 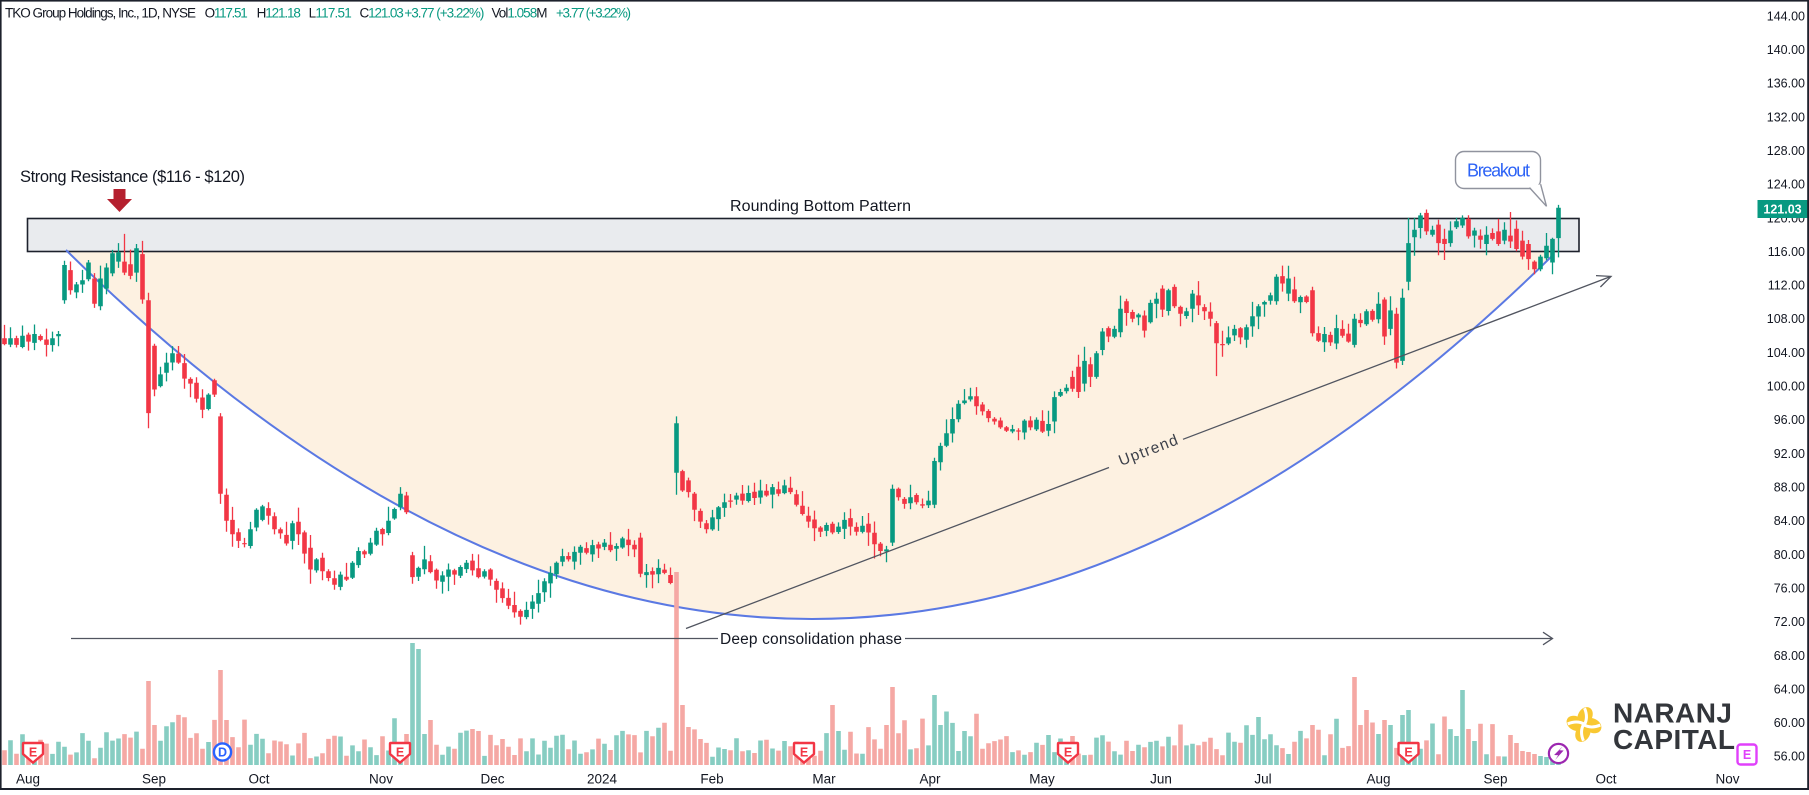 I want to click on svg-text: Deep consolidation phase, so click(x=811, y=639).